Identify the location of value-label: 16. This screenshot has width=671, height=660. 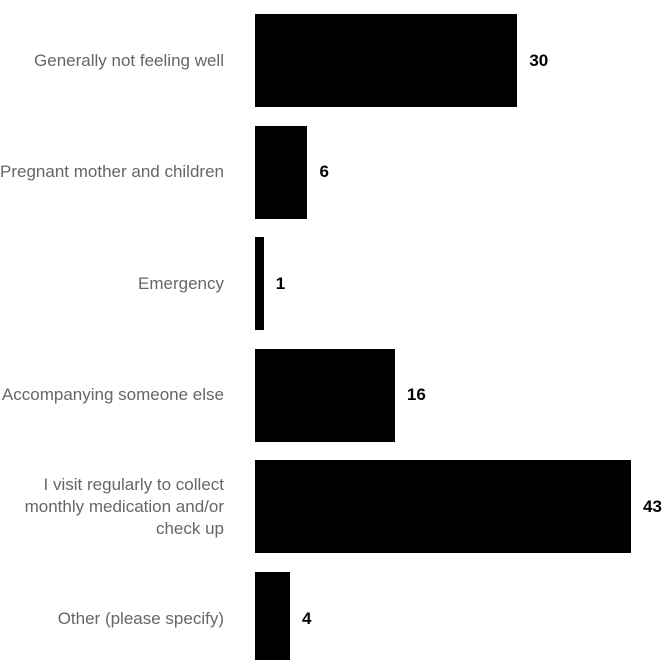
(416, 395).